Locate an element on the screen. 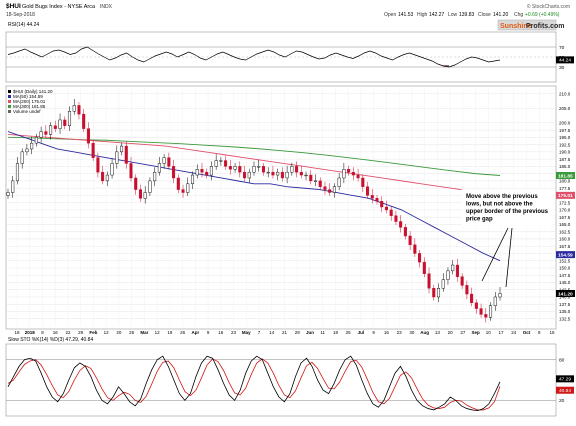  price-tick-label: 210.0 is located at coordinates (565, 94).